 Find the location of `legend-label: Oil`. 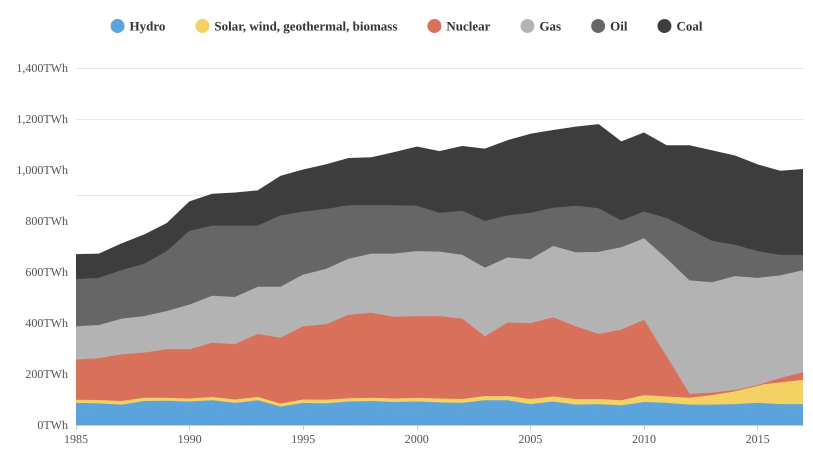

legend-label: Oil is located at coordinates (619, 26).